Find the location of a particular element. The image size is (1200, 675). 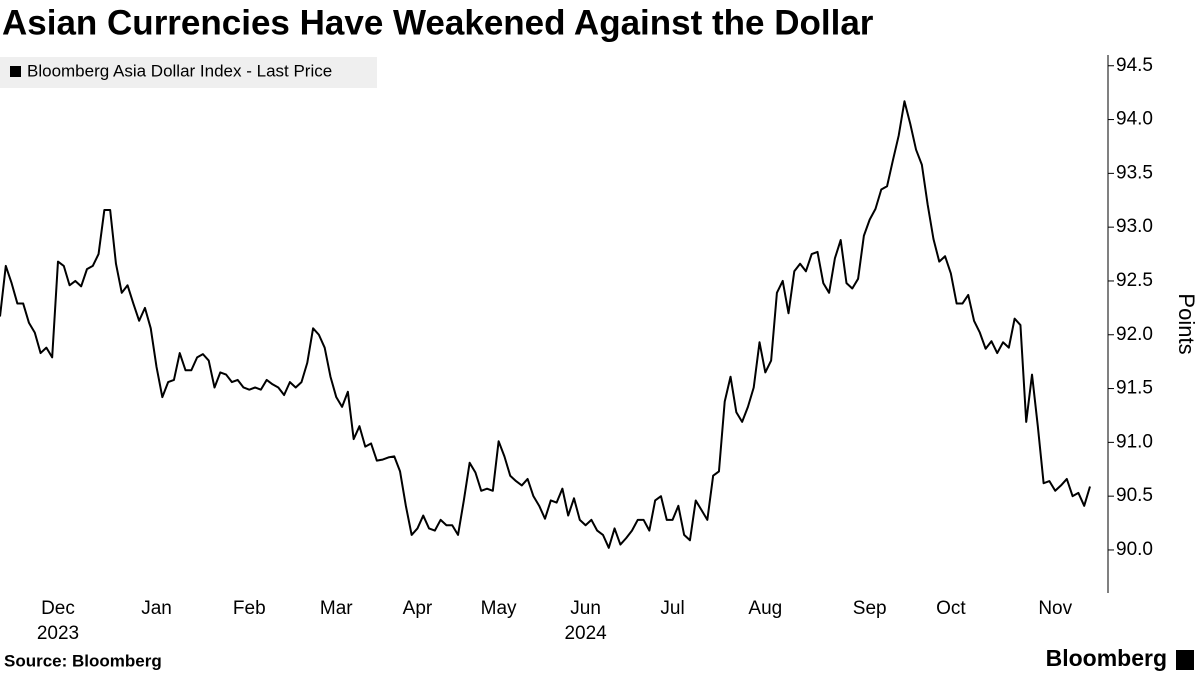

y-tick-label: 93.0 is located at coordinates (1134, 226).